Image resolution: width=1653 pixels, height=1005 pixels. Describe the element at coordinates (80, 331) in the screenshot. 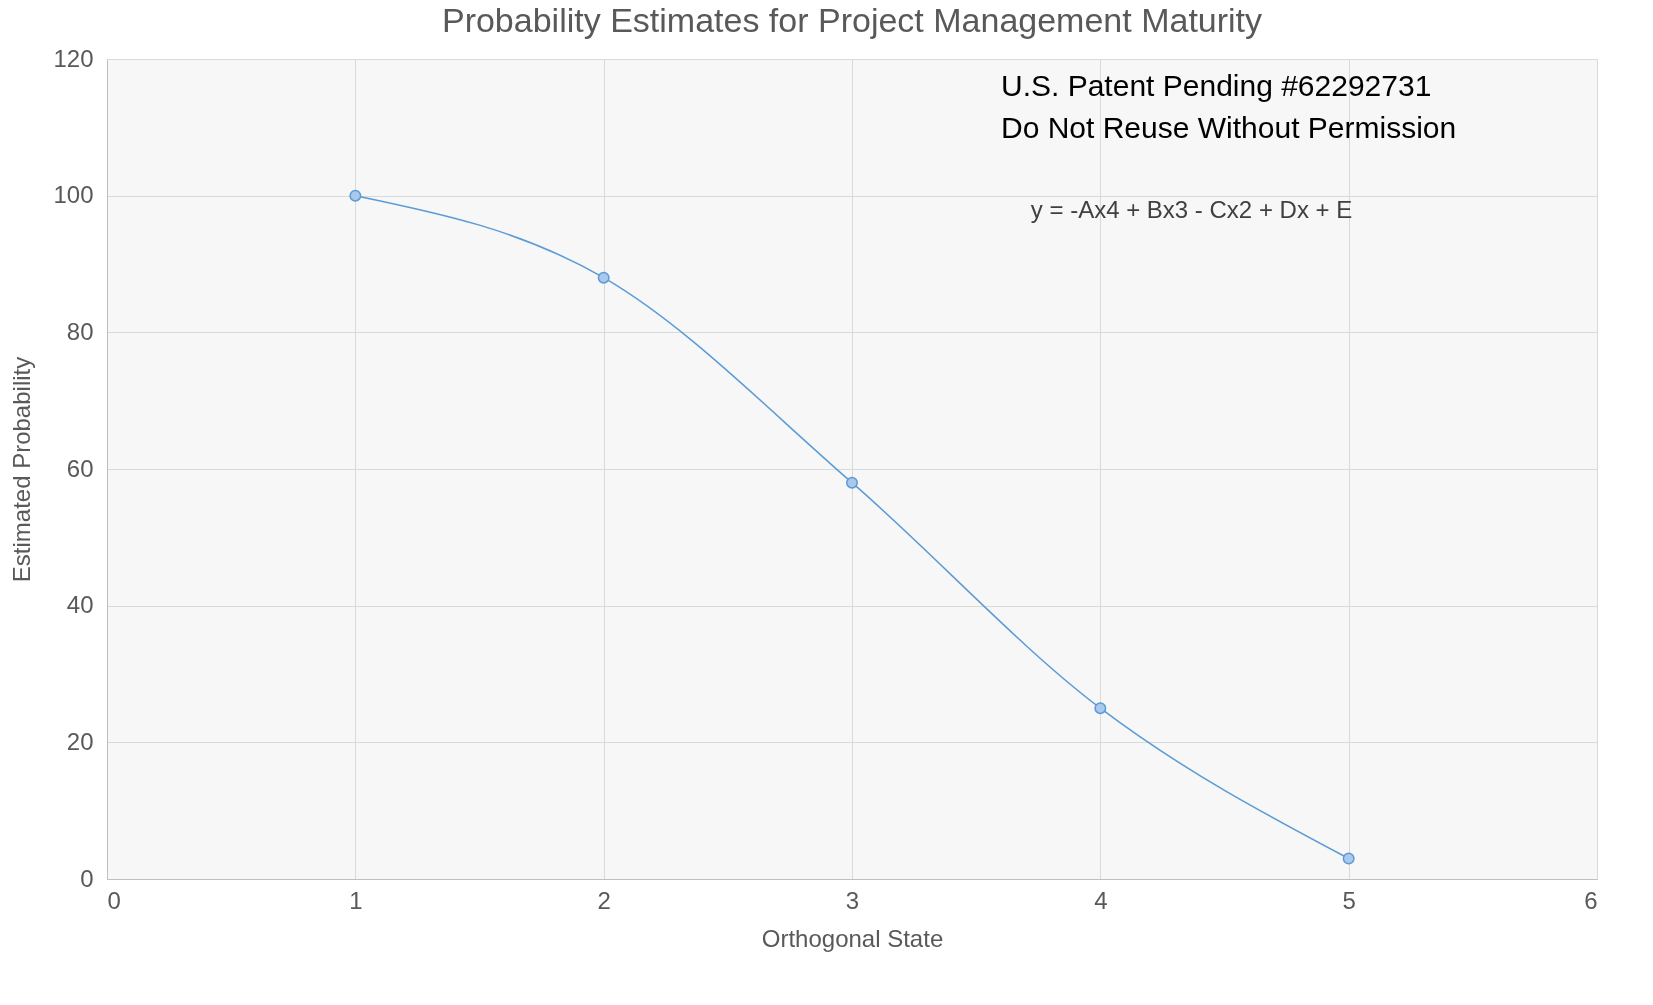

I see `y-tick-label: 80` at that location.